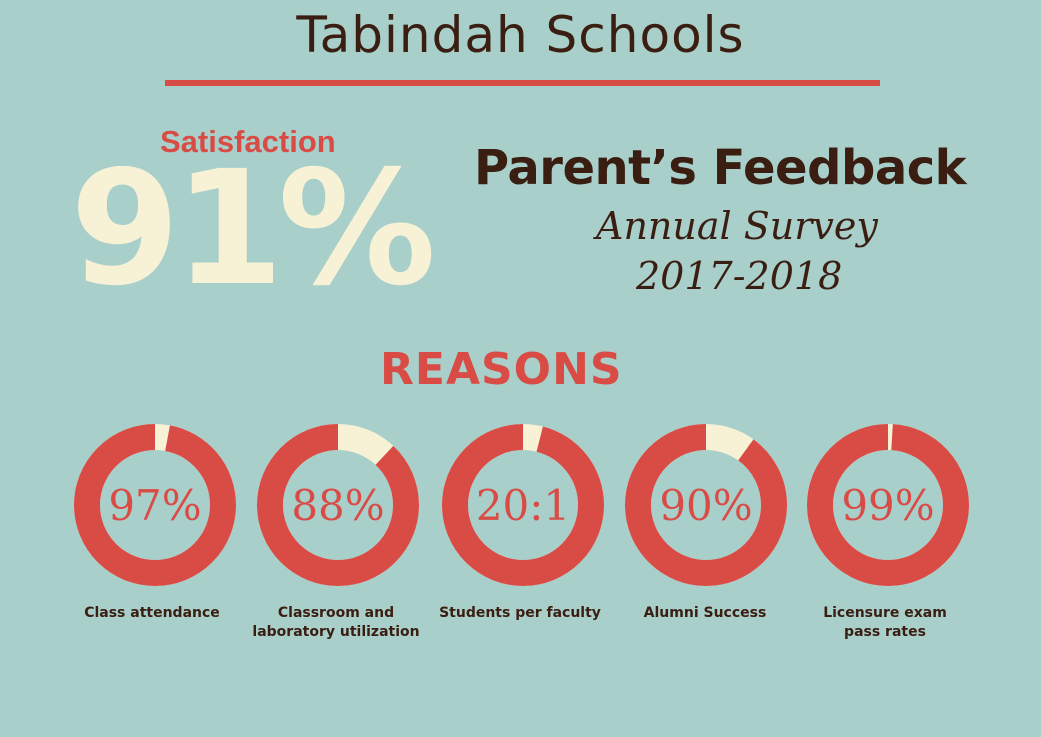 This screenshot has height=737, width=1041. I want to click on donut-value: 99%, so click(887, 505).